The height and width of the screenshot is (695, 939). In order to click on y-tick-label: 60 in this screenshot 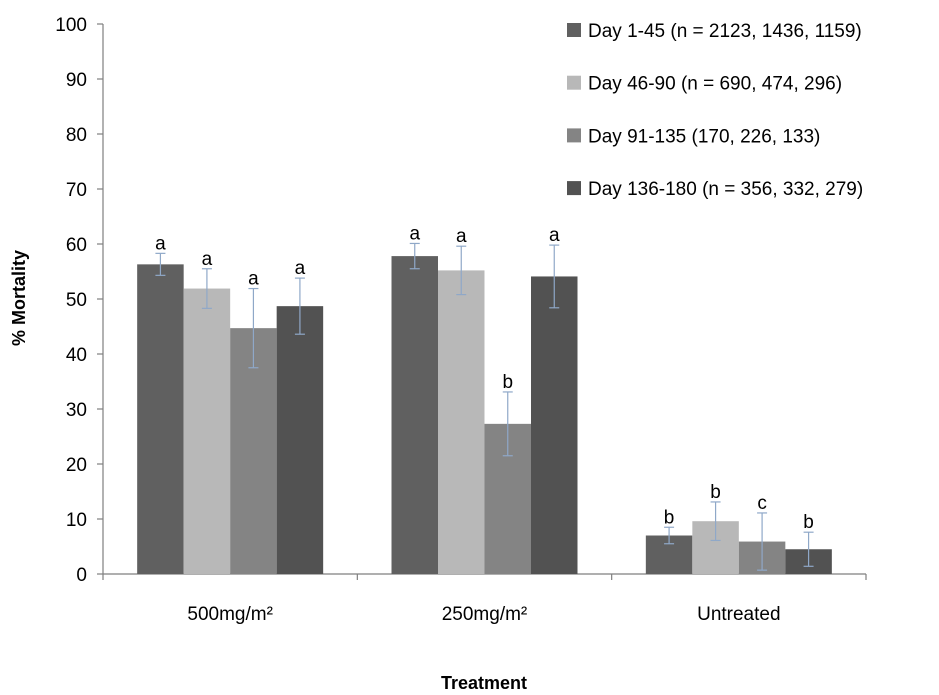, I will do `click(76, 245)`.